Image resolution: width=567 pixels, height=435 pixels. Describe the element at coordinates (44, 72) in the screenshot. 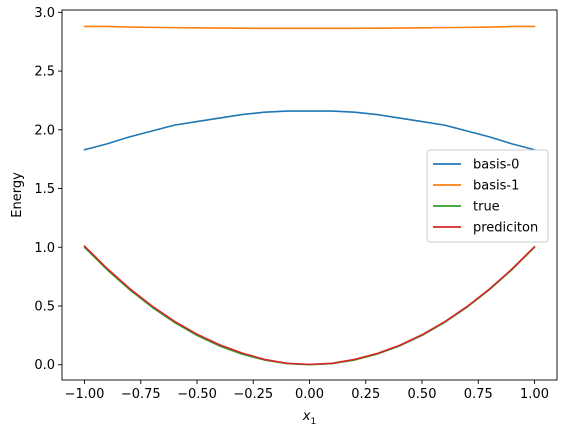

I see `y-tick-label: 2.5` at that location.